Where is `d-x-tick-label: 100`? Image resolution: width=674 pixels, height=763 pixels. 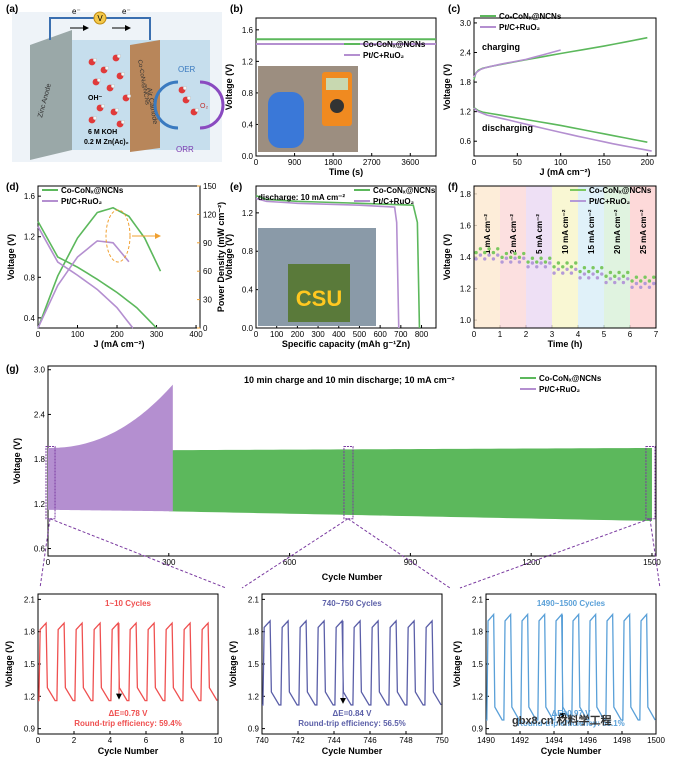
d-x-tick-label: 100 is located at coordinates (78, 334).